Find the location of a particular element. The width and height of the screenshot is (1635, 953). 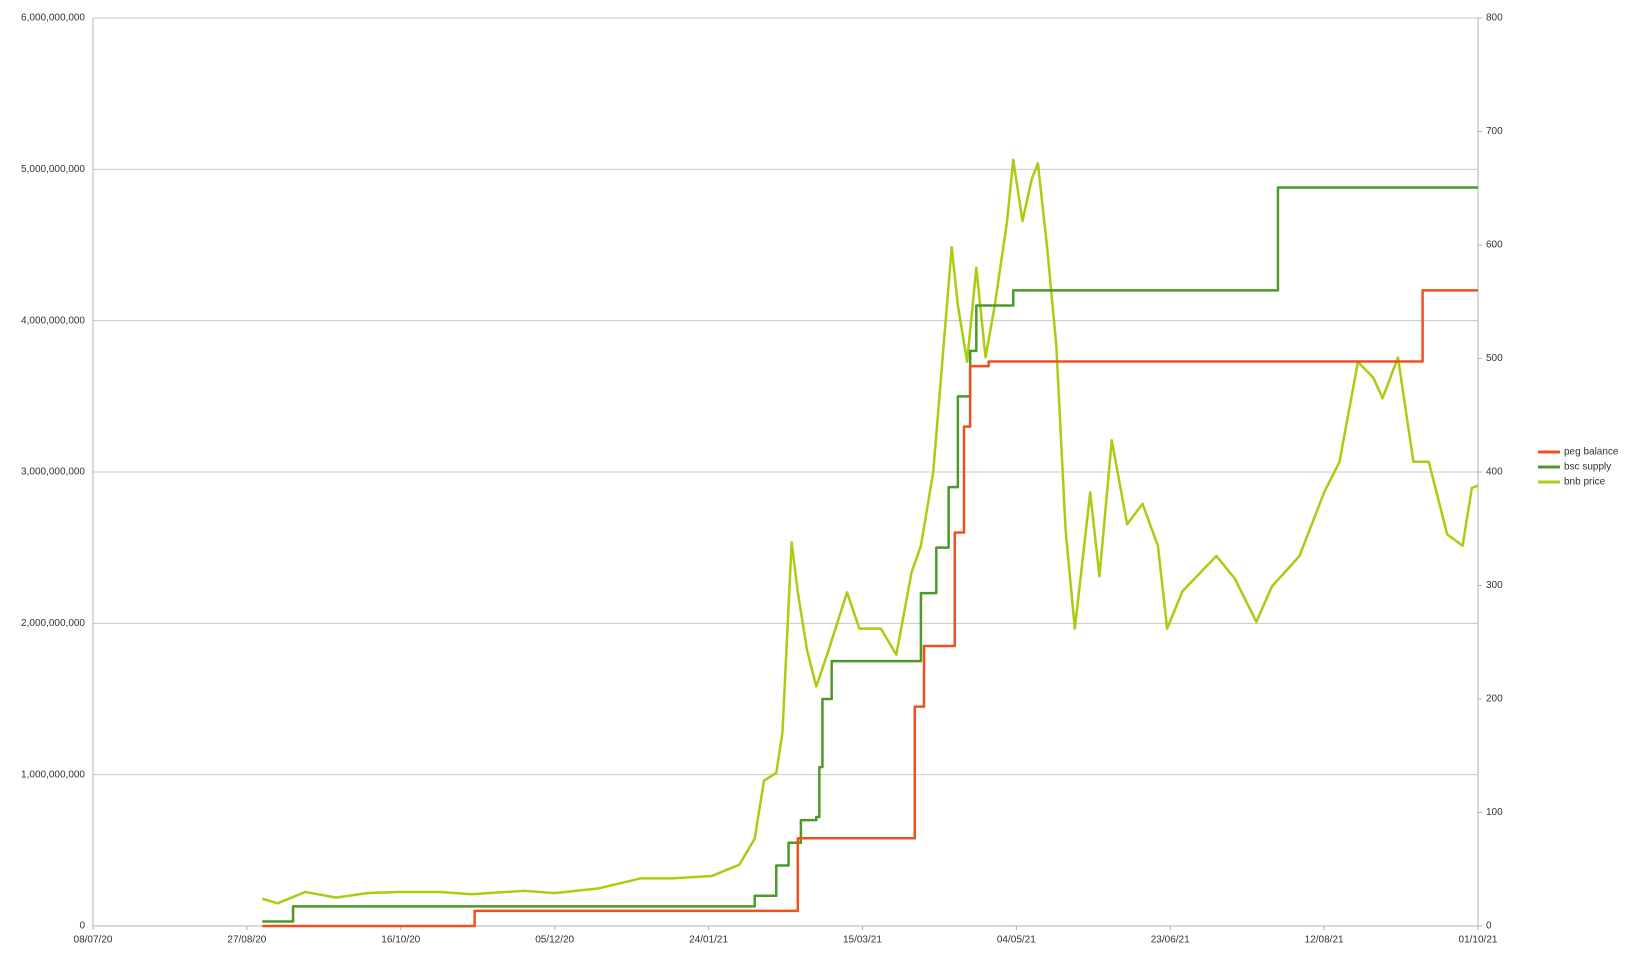

y-tick-label: 4,000,000,000 is located at coordinates (53, 320).